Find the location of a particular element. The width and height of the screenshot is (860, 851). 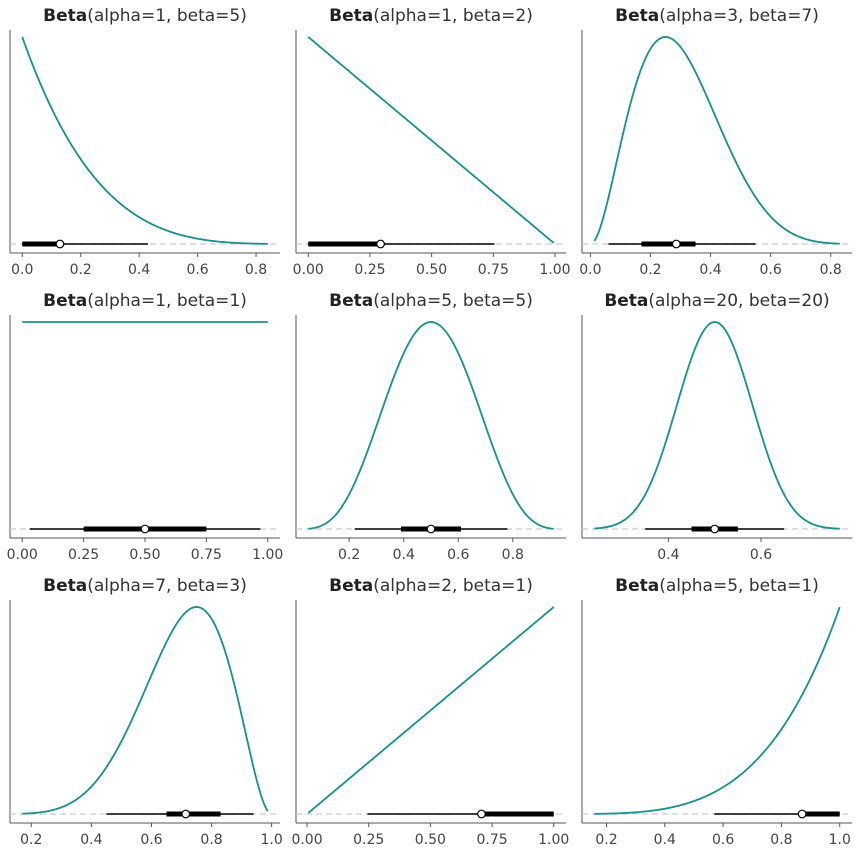

panel-title: Beta(alpha=1, beta=5) is located at coordinates (145, 16).